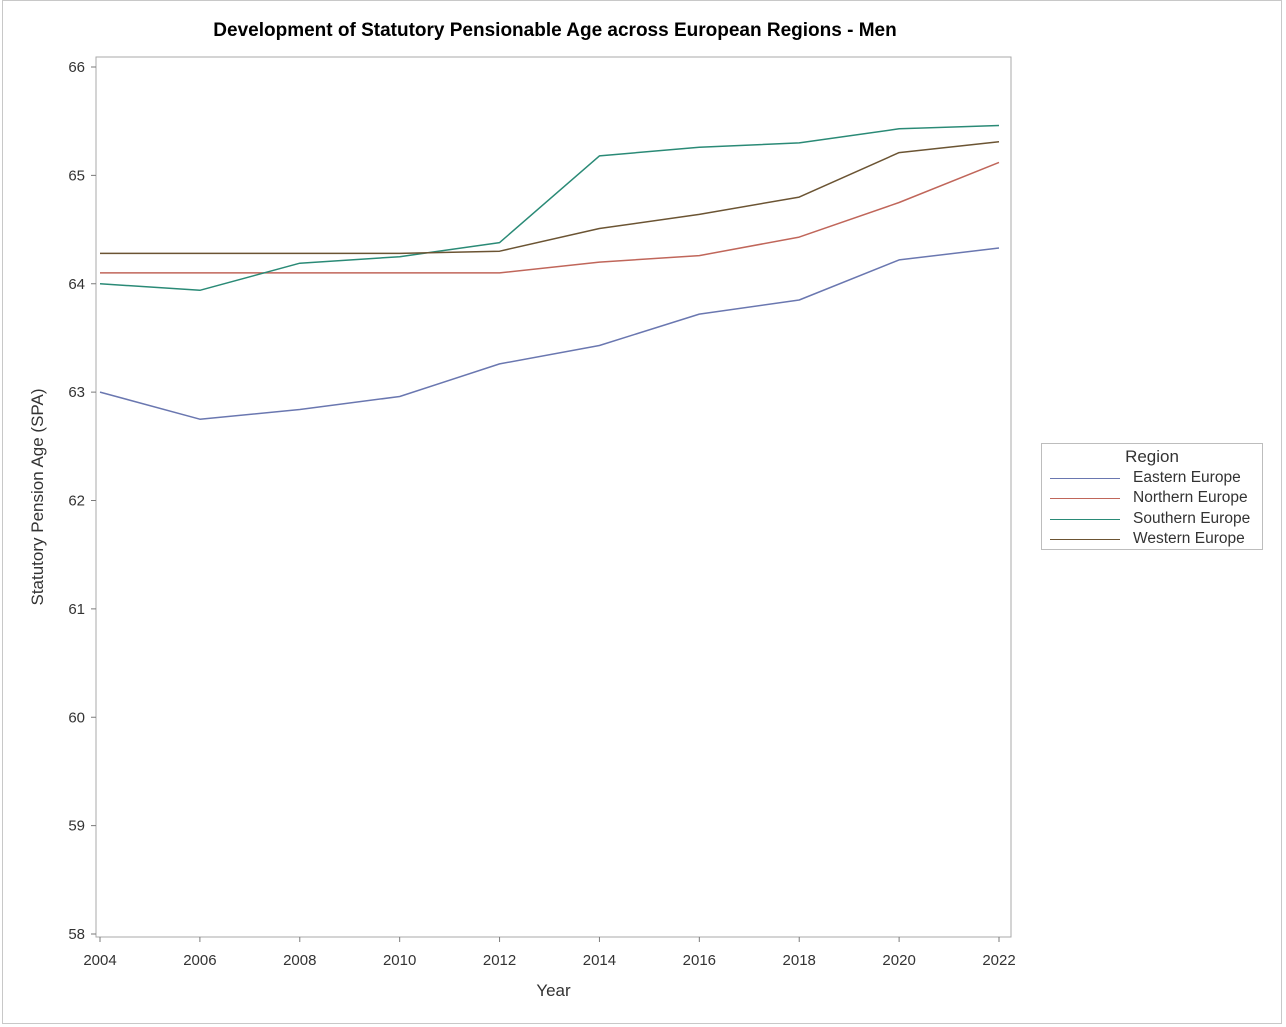 The height and width of the screenshot is (1027, 1286). Describe the element at coordinates (1187, 477) in the screenshot. I see `legend-label: Eastern Europe` at that location.